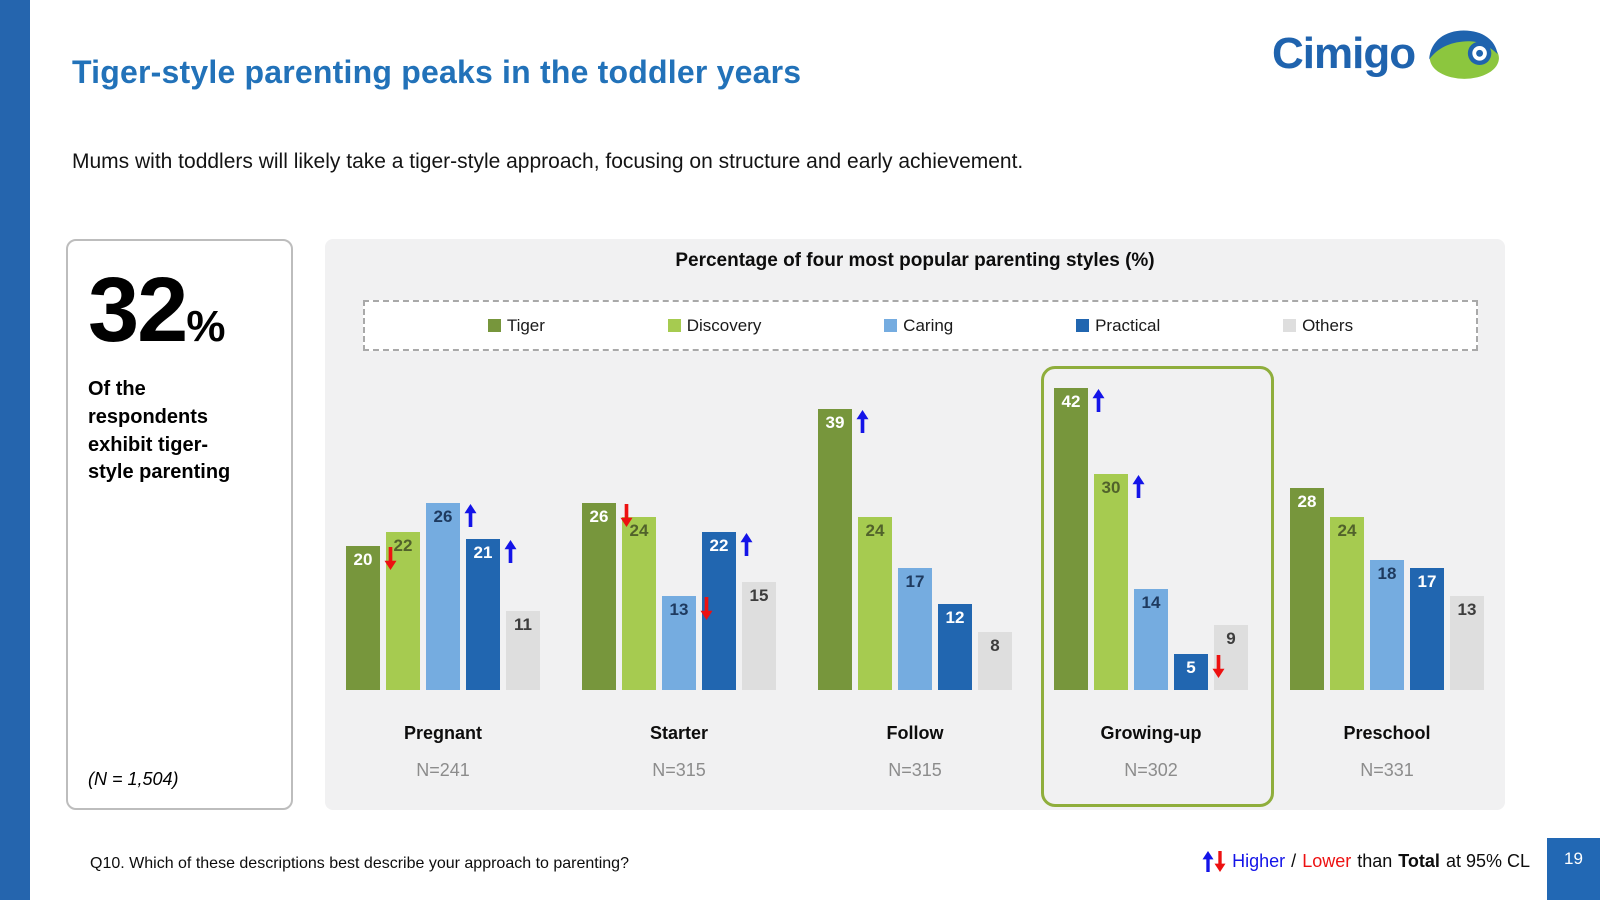  Describe the element at coordinates (1347, 603) in the screenshot. I see `bar-discovery-preschool: 24` at that location.